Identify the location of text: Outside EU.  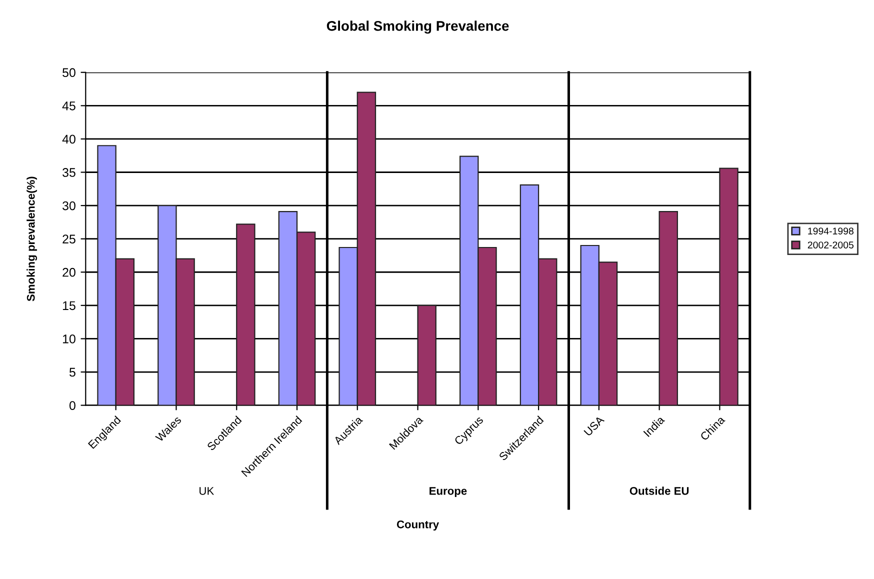
(659, 490).